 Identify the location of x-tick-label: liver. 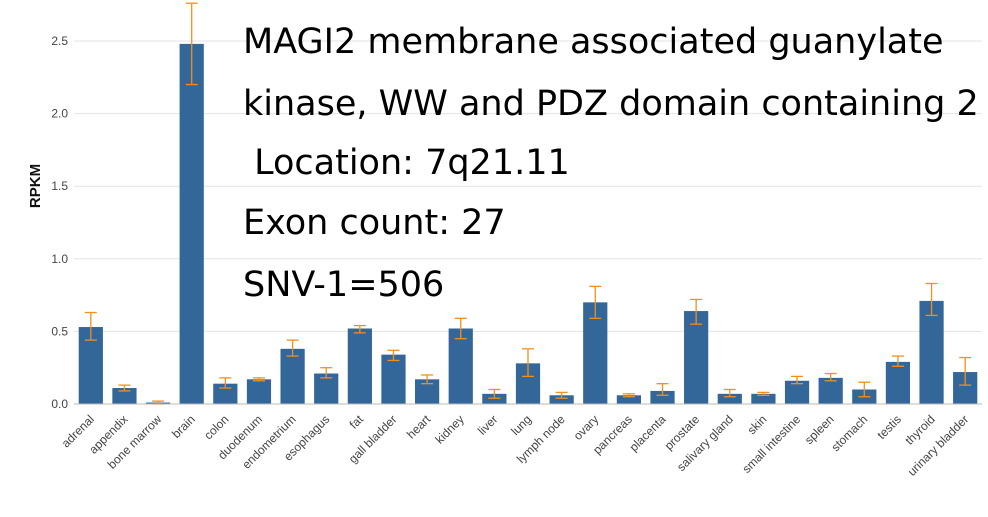
(487, 424).